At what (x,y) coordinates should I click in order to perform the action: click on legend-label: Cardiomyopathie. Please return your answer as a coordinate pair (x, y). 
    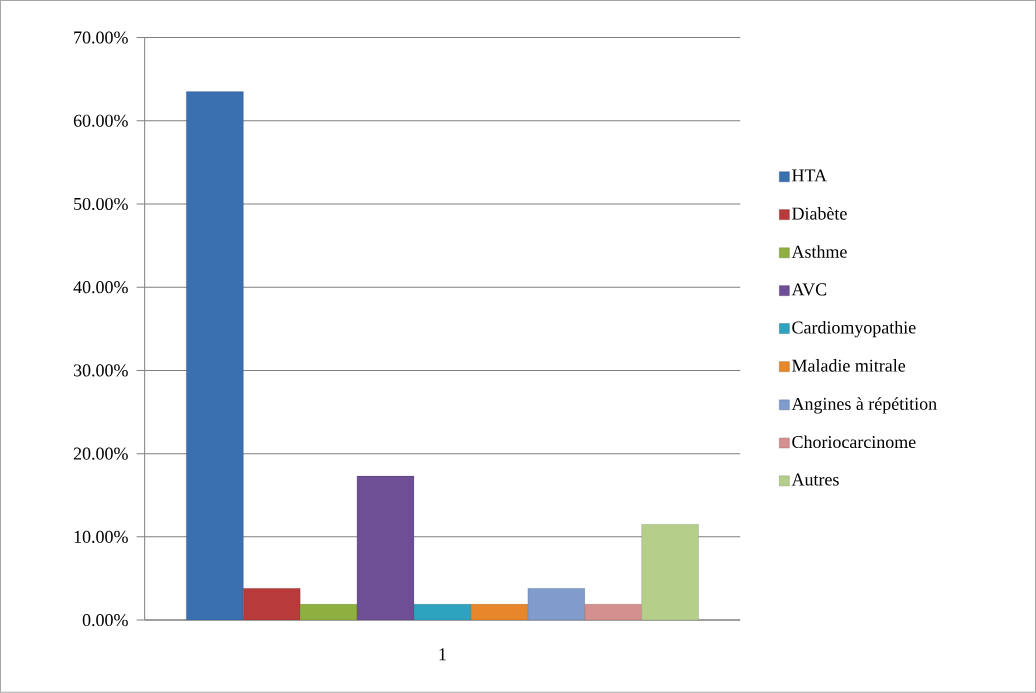
    Looking at the image, I should click on (854, 329).